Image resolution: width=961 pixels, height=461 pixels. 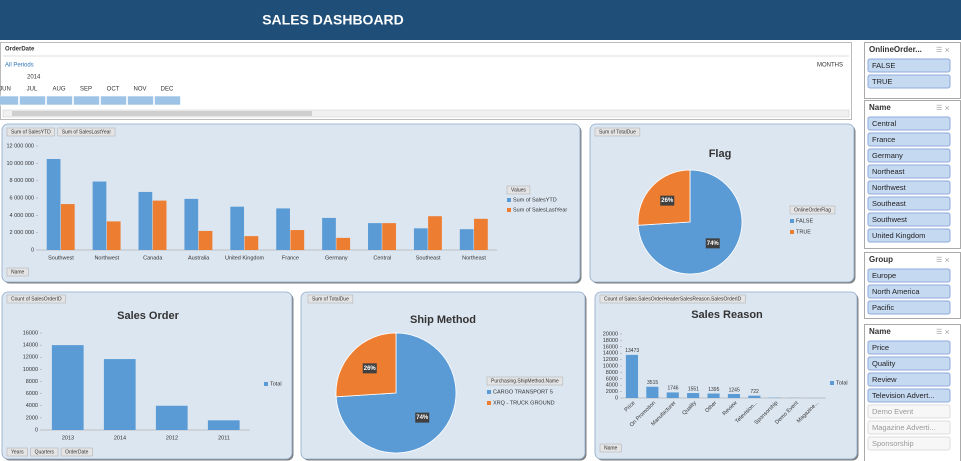 I want to click on field-button-label: Name, so click(x=611, y=448).